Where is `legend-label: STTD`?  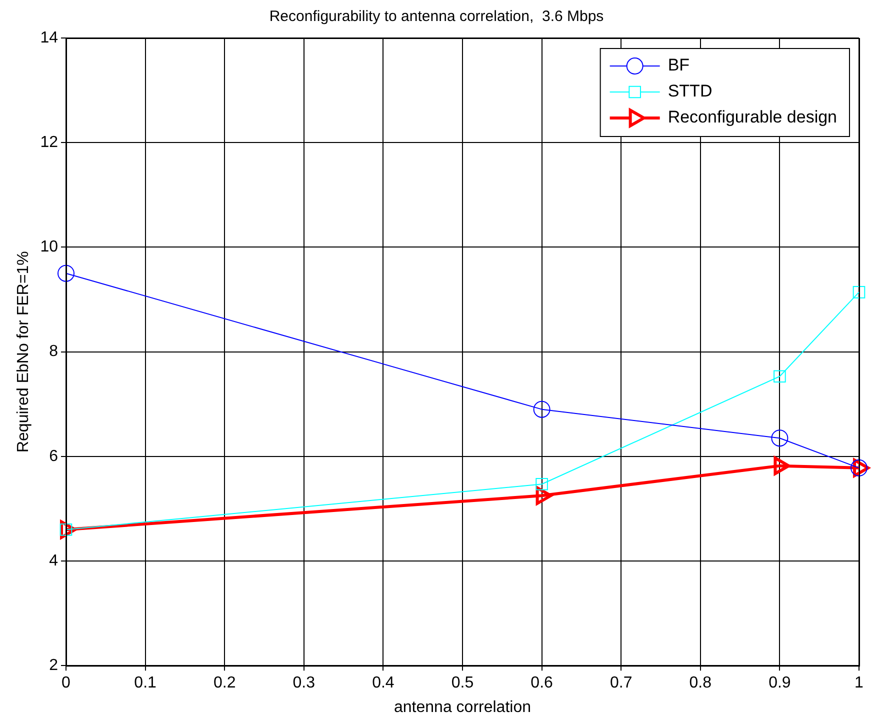
legend-label: STTD is located at coordinates (690, 91).